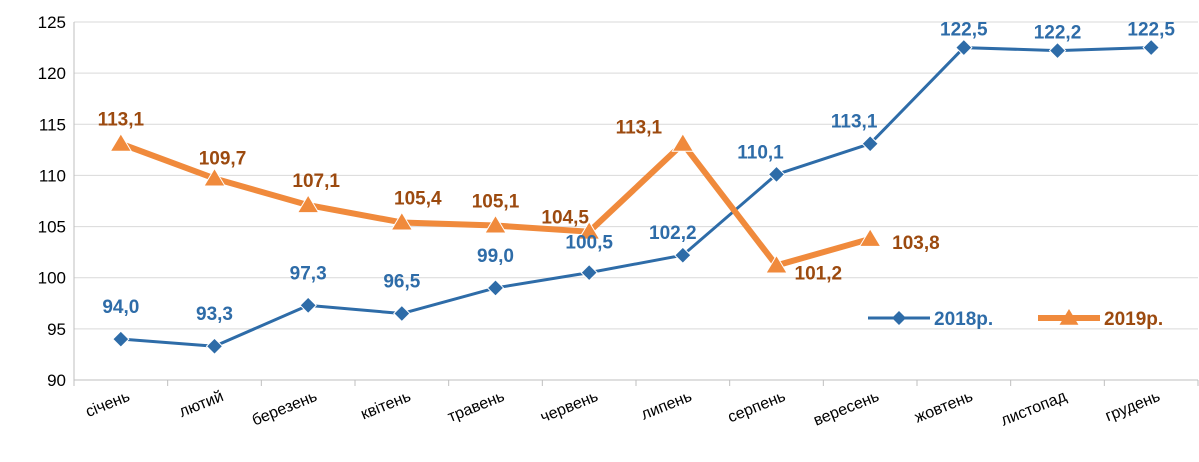 The width and height of the screenshot is (1199, 462). I want to click on legend-label-2018: 2018р., so click(963, 319).